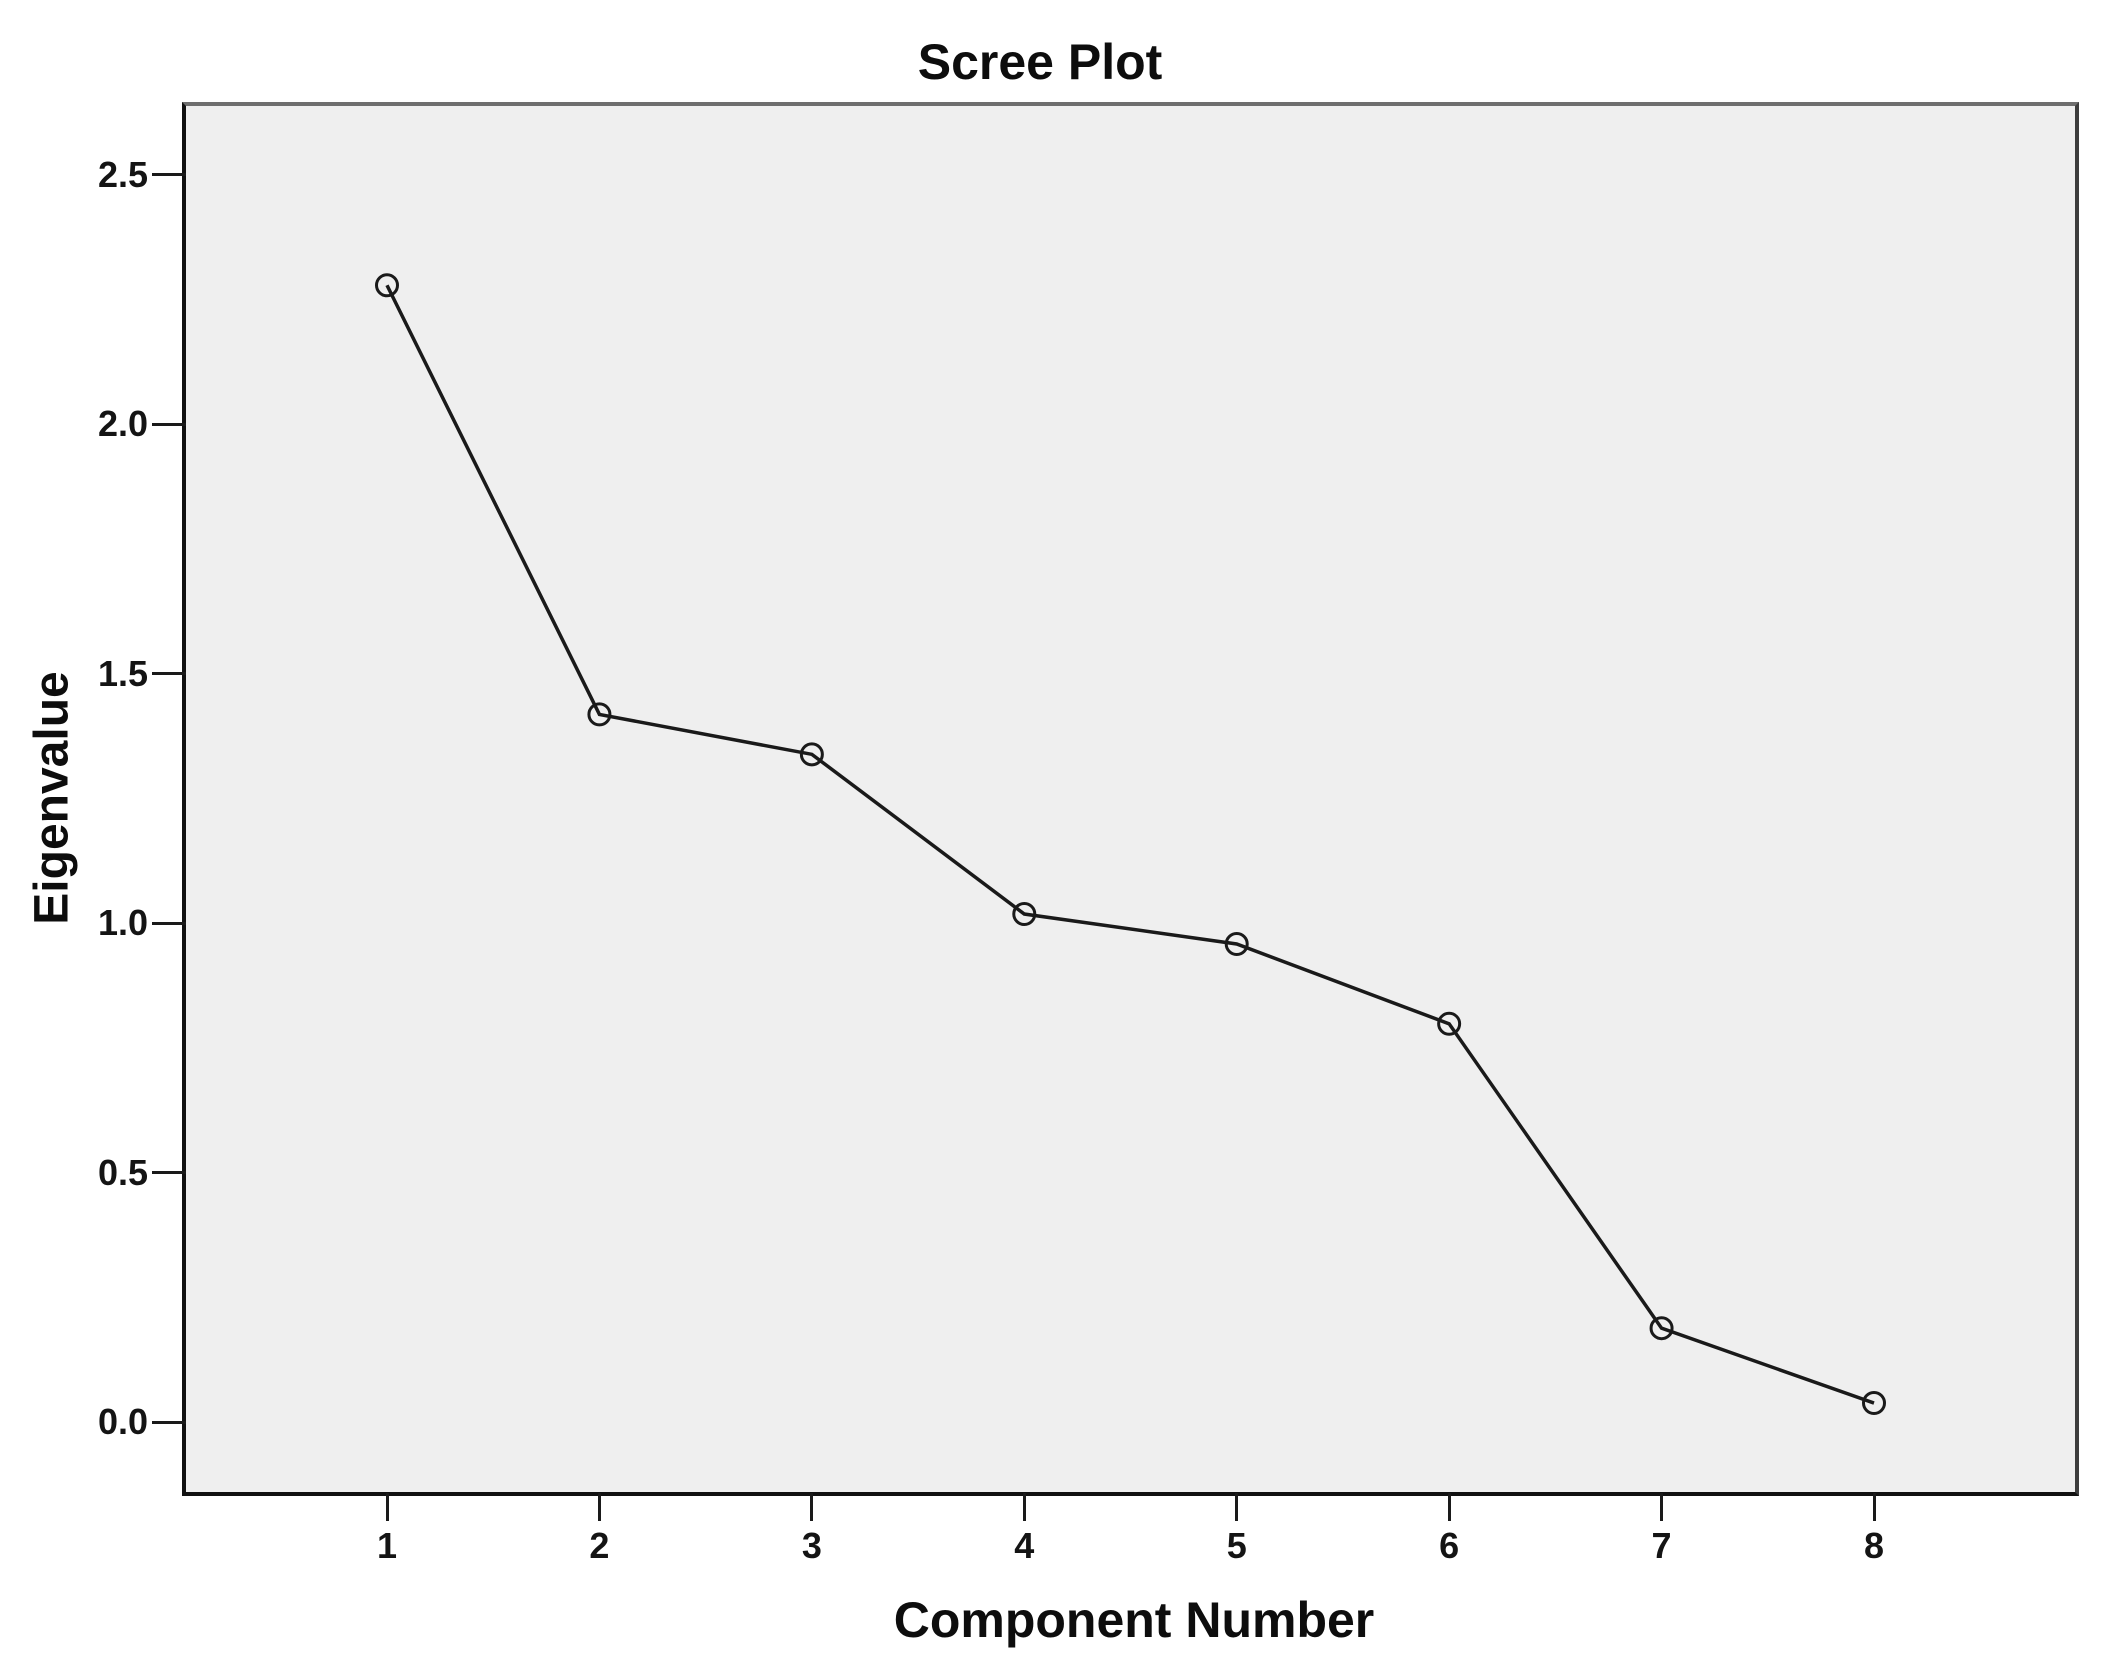  What do you see at coordinates (599, 1545) in the screenshot?
I see `x-tick-label: 2` at bounding box center [599, 1545].